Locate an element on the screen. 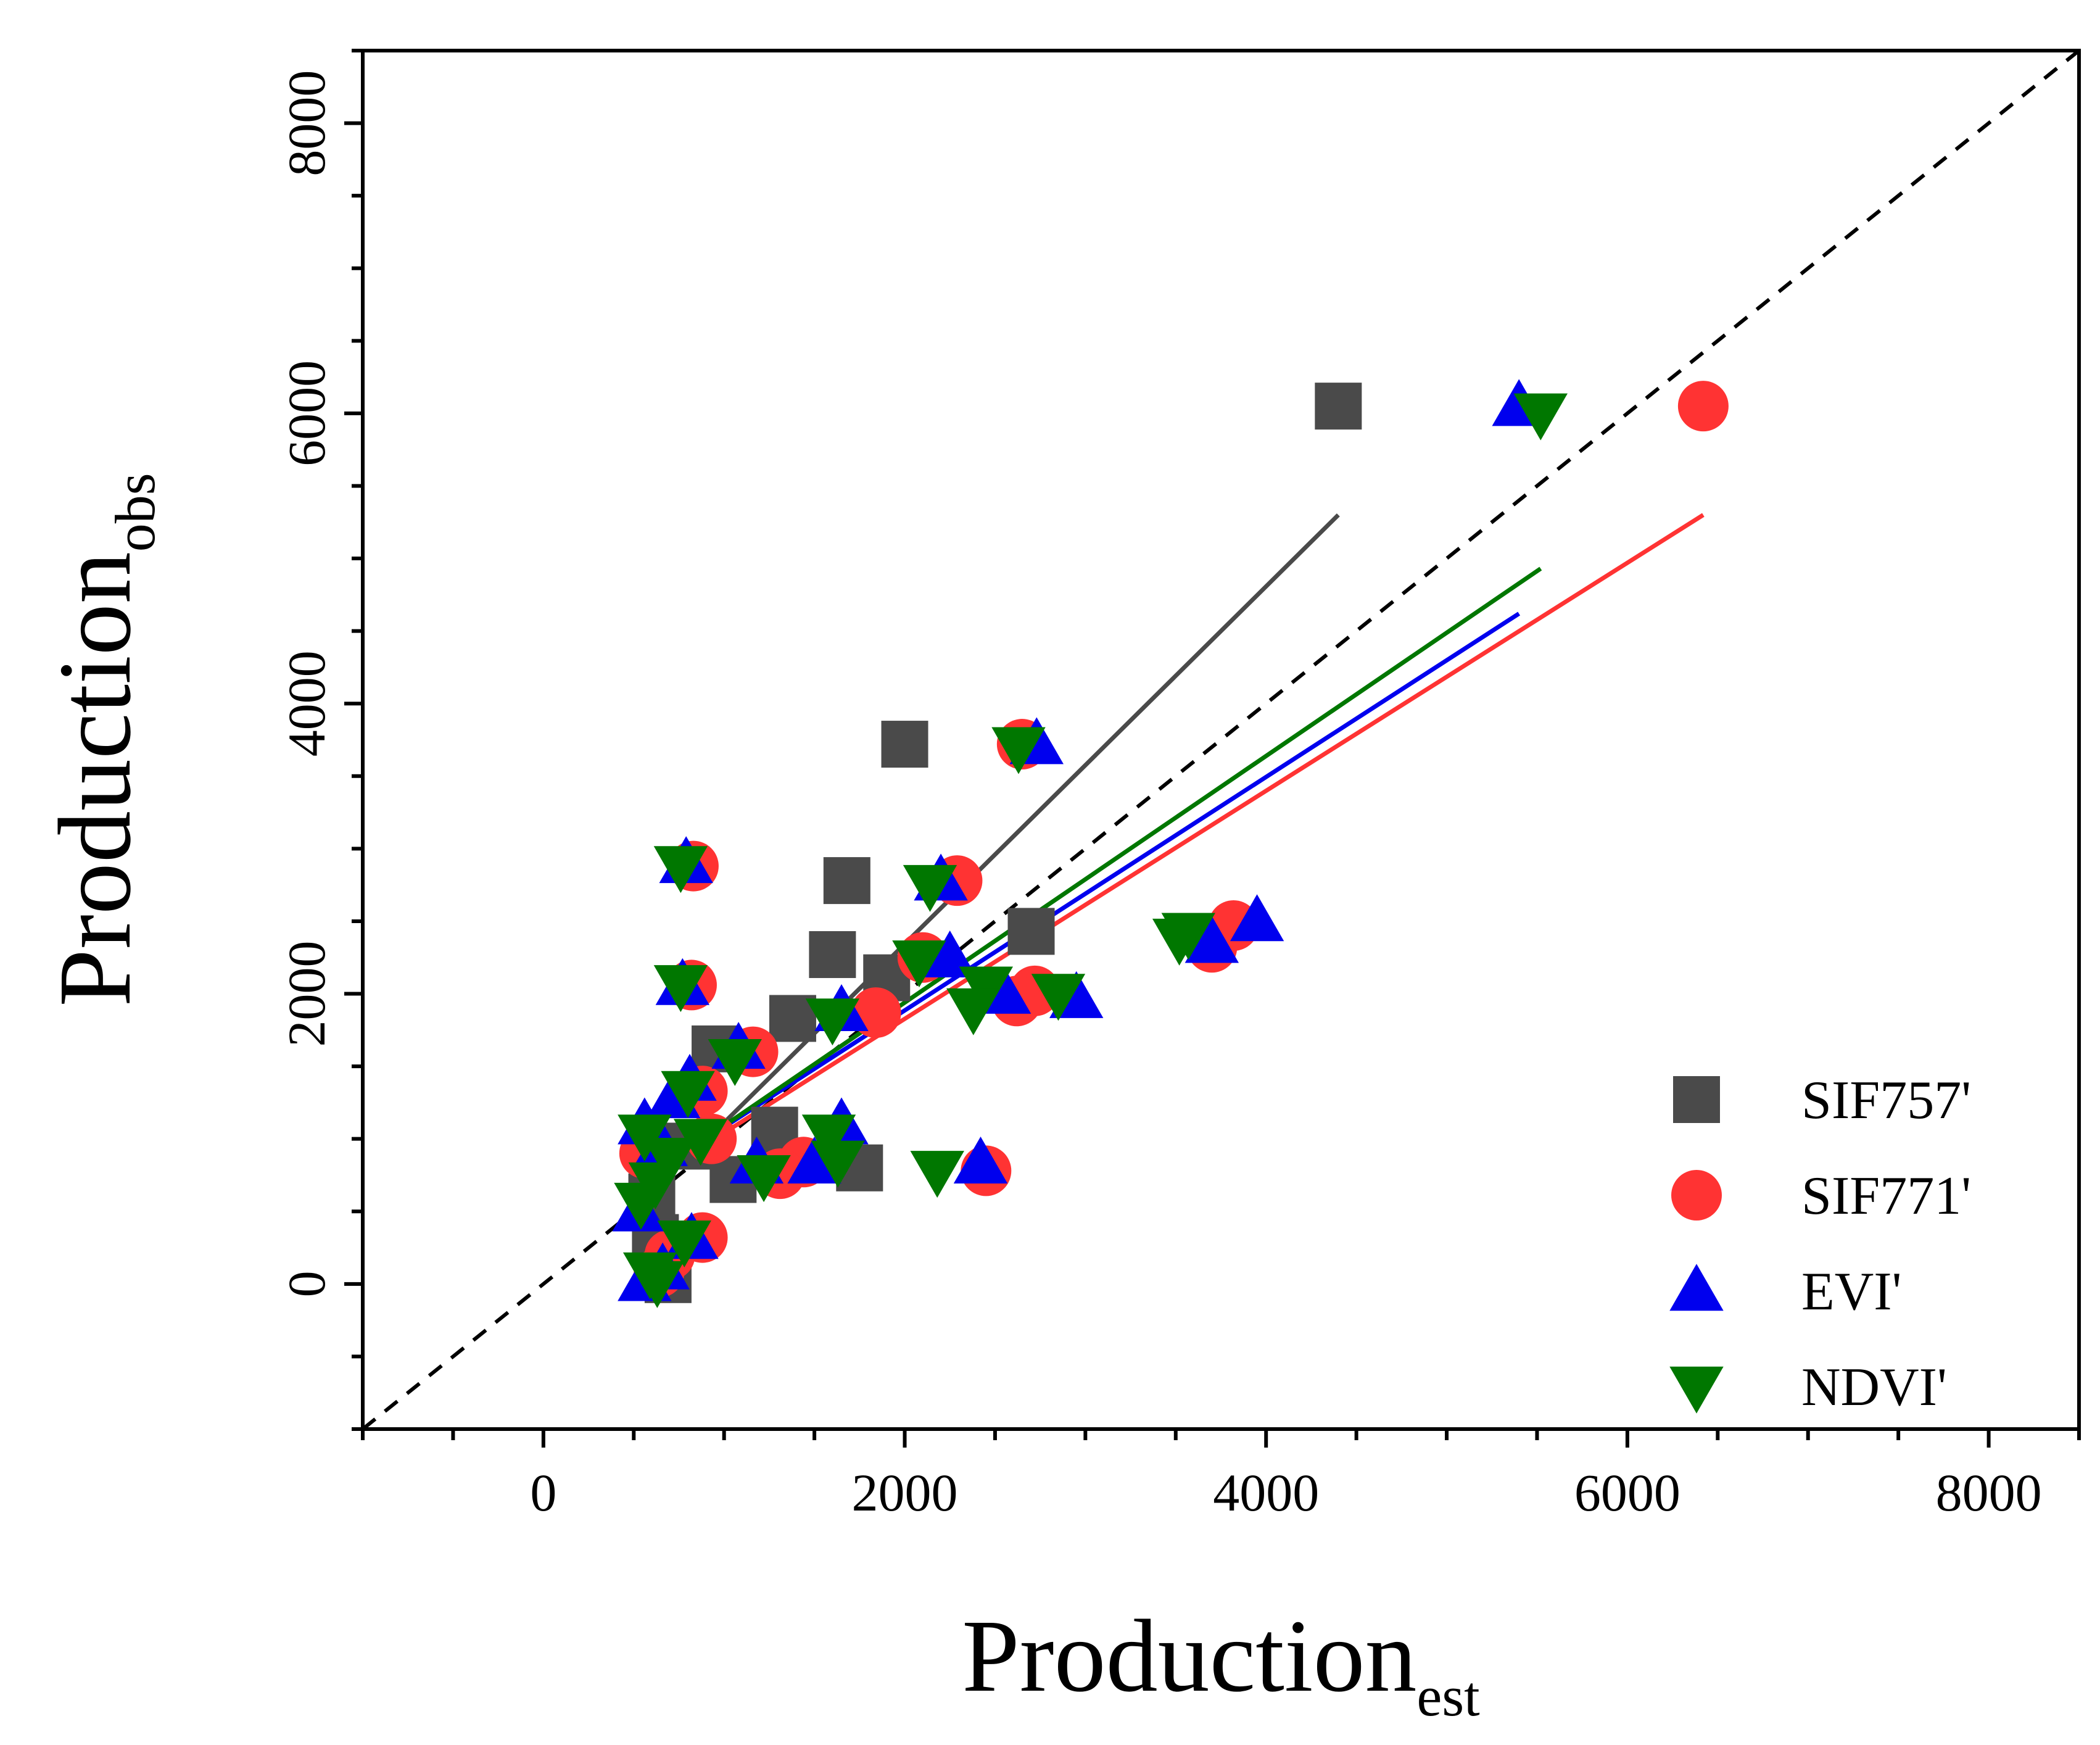 The width and height of the screenshot is (2100, 1745). y-tick-label: 4000 is located at coordinates (306, 703).